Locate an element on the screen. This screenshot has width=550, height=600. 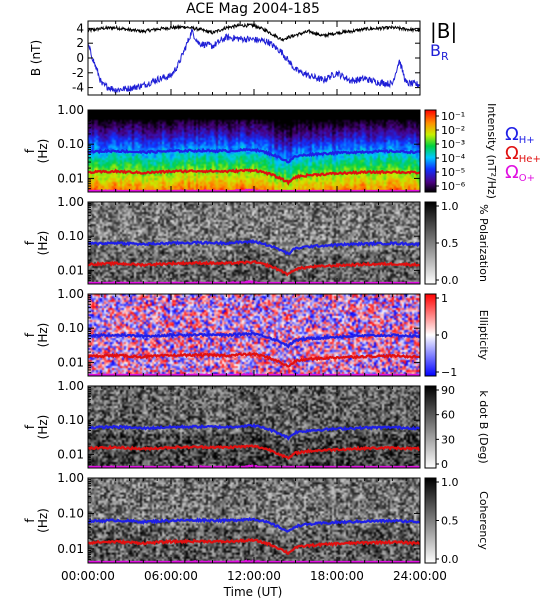
y-tick-label-mag: -4 is located at coordinates (78, 88).